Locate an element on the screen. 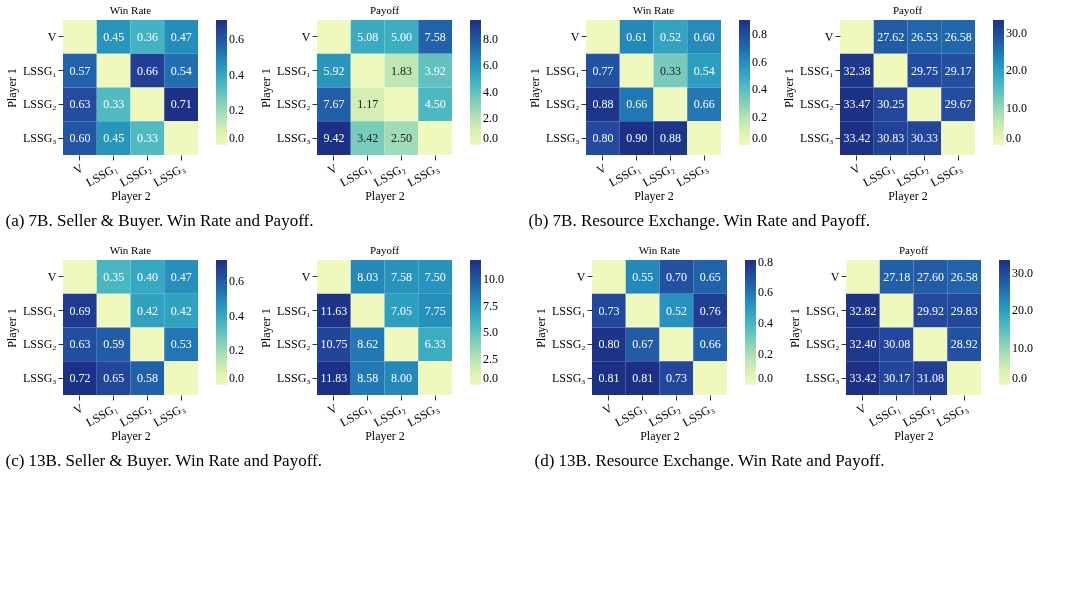  data-label: 0.61 is located at coordinates (637, 36).